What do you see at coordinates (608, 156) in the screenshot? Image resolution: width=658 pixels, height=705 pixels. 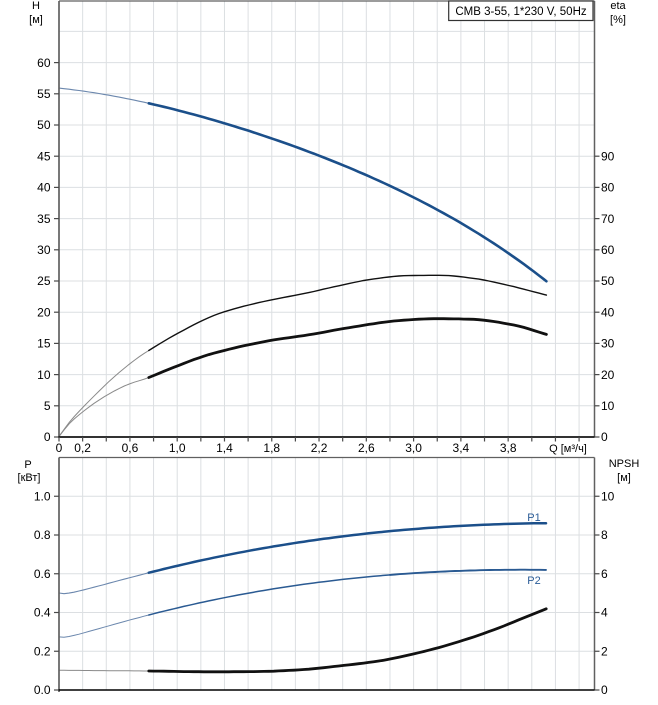 I see `svg-text: 90` at bounding box center [608, 156].